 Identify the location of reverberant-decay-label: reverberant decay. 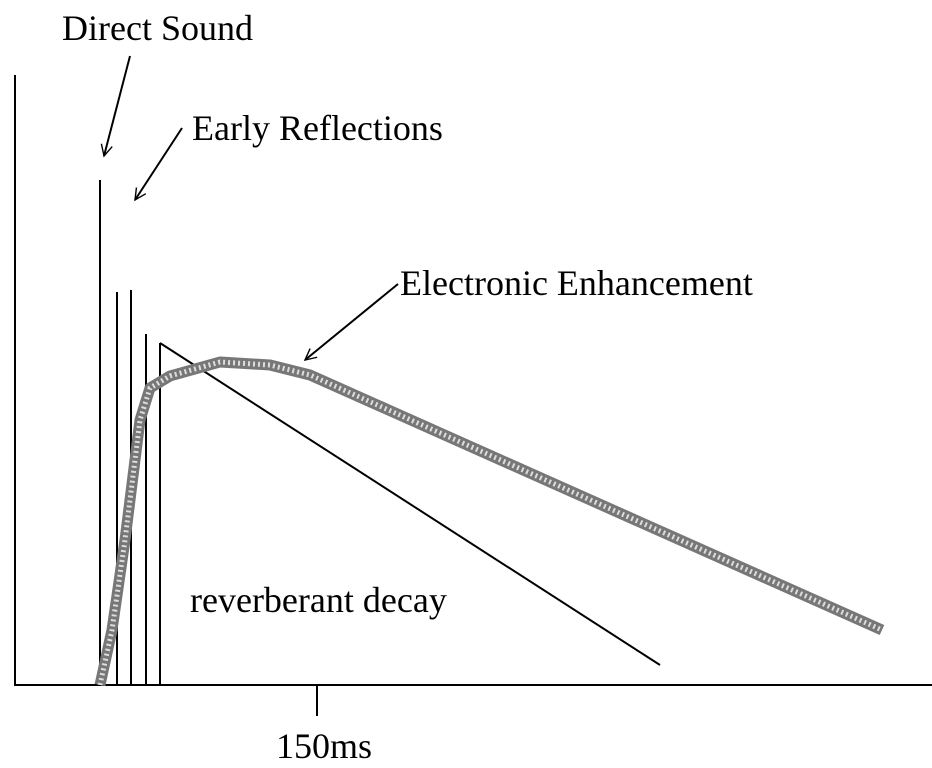
(318, 600).